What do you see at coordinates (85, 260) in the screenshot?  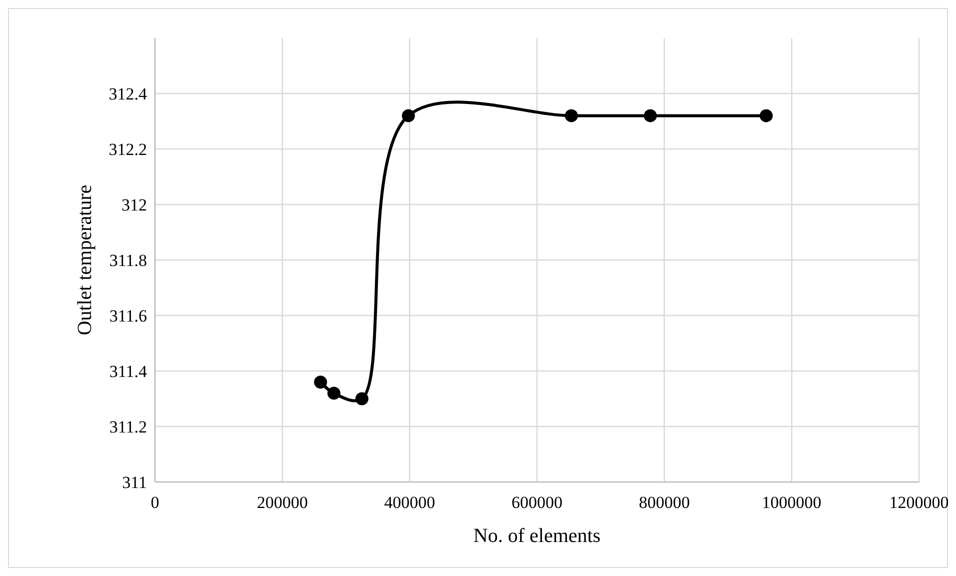 I see `y-axis-title: Outlet temperature` at bounding box center [85, 260].